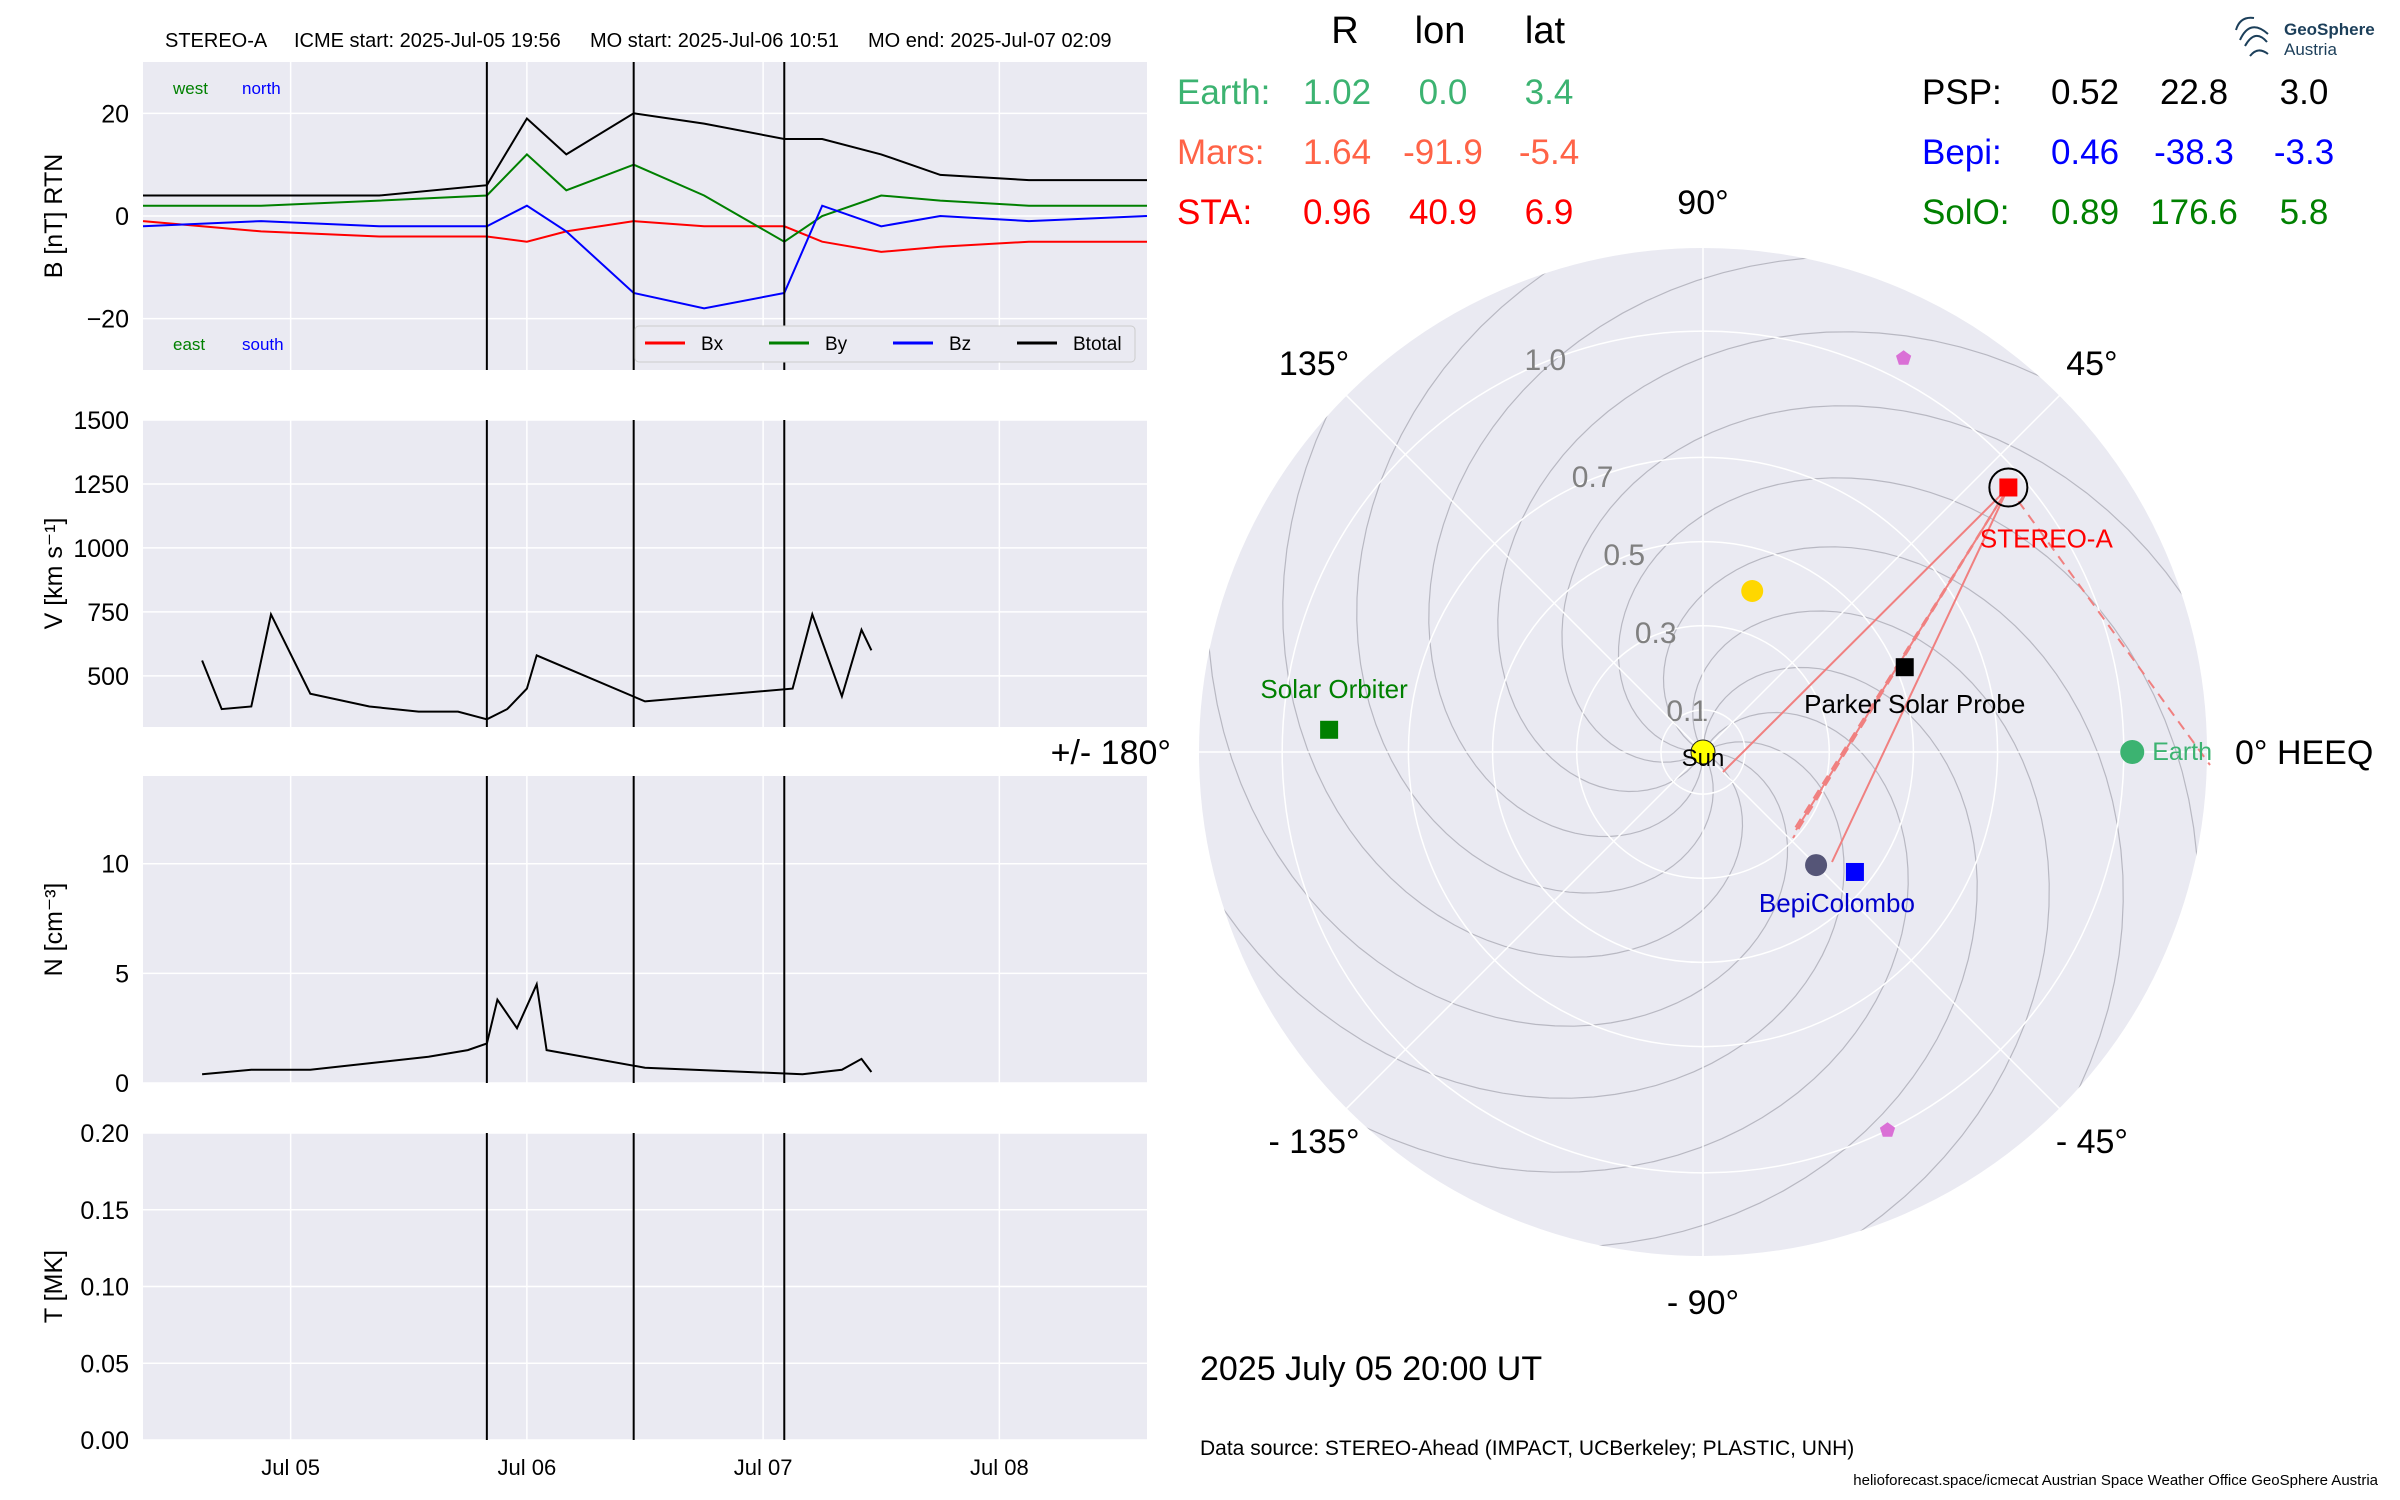 This screenshot has width=2400, height=1500. I want to click on marker-pentagon, so click(1887, 1129).